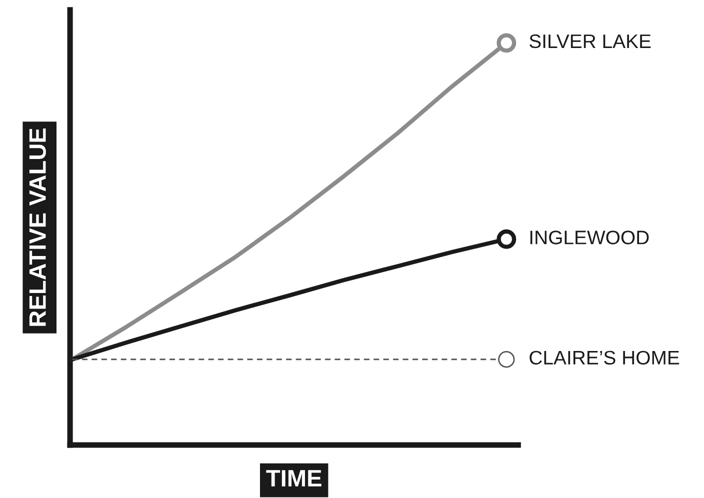 This screenshot has width=704, height=498. Describe the element at coordinates (605, 357) in the screenshot. I see `series-label: CLAIRE’S HOME` at that location.